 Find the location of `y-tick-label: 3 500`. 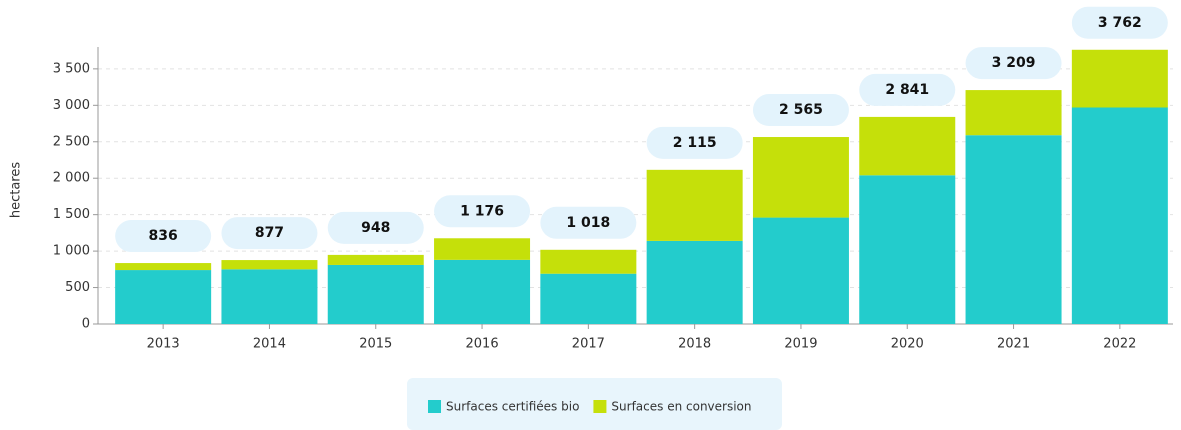

y-tick-label: 3 500 is located at coordinates (71, 68).